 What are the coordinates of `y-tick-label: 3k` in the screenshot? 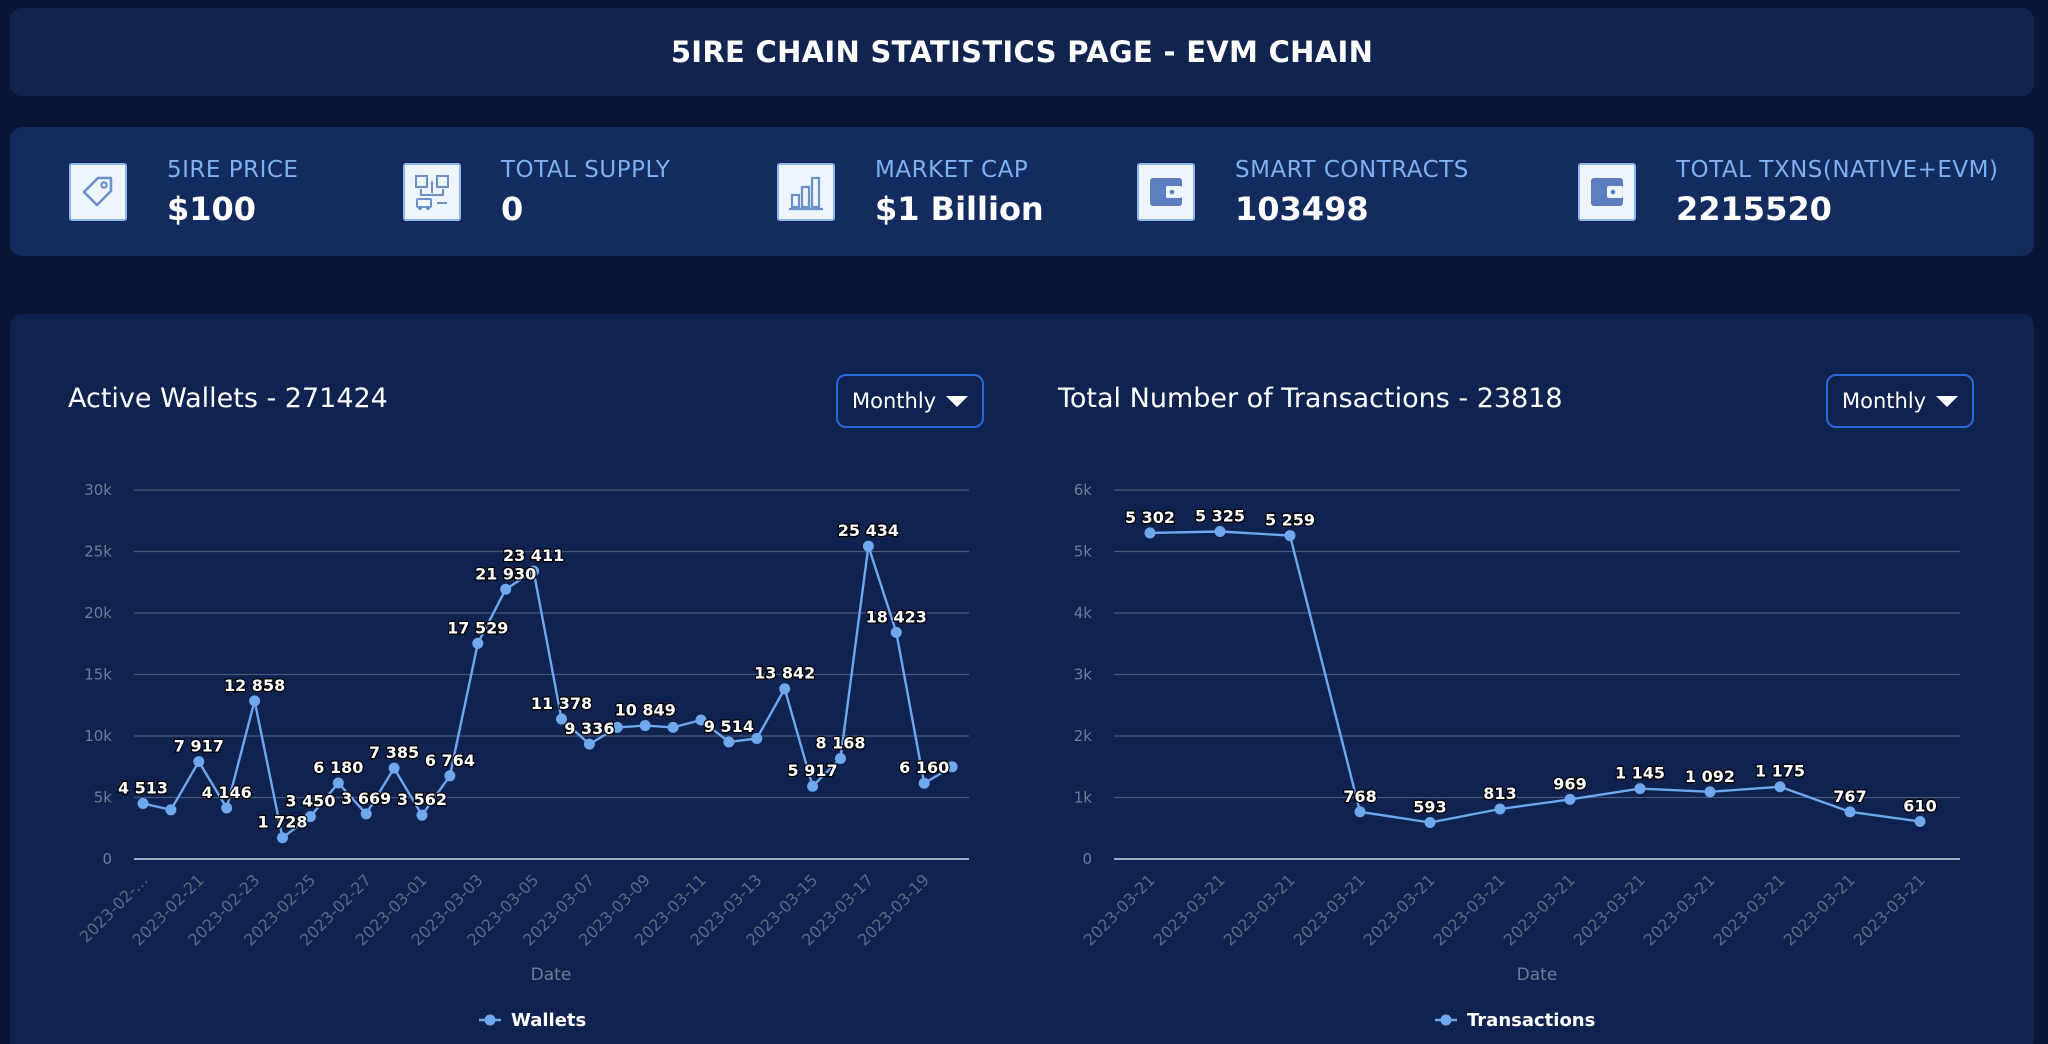 It's located at (1083, 675).